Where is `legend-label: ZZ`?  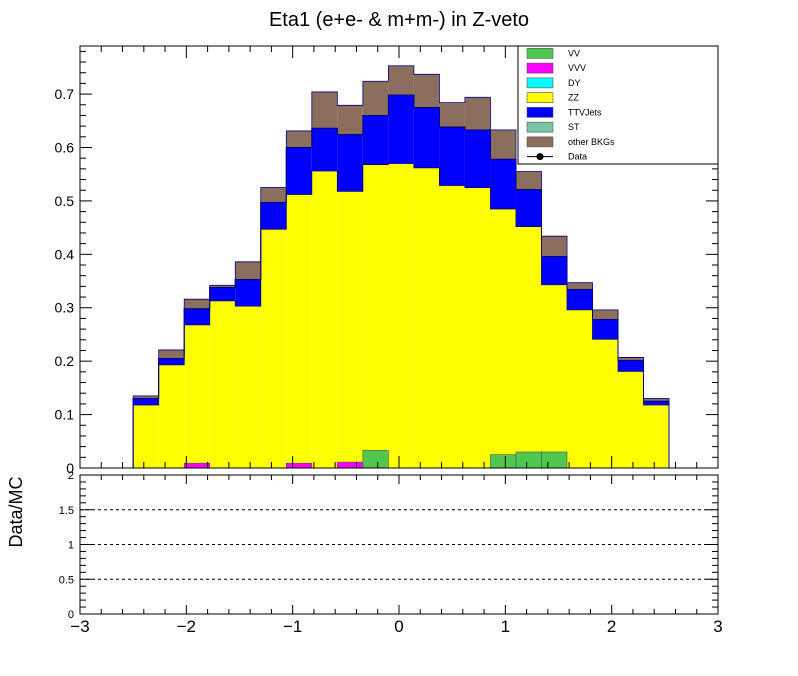 legend-label: ZZ is located at coordinates (573, 98).